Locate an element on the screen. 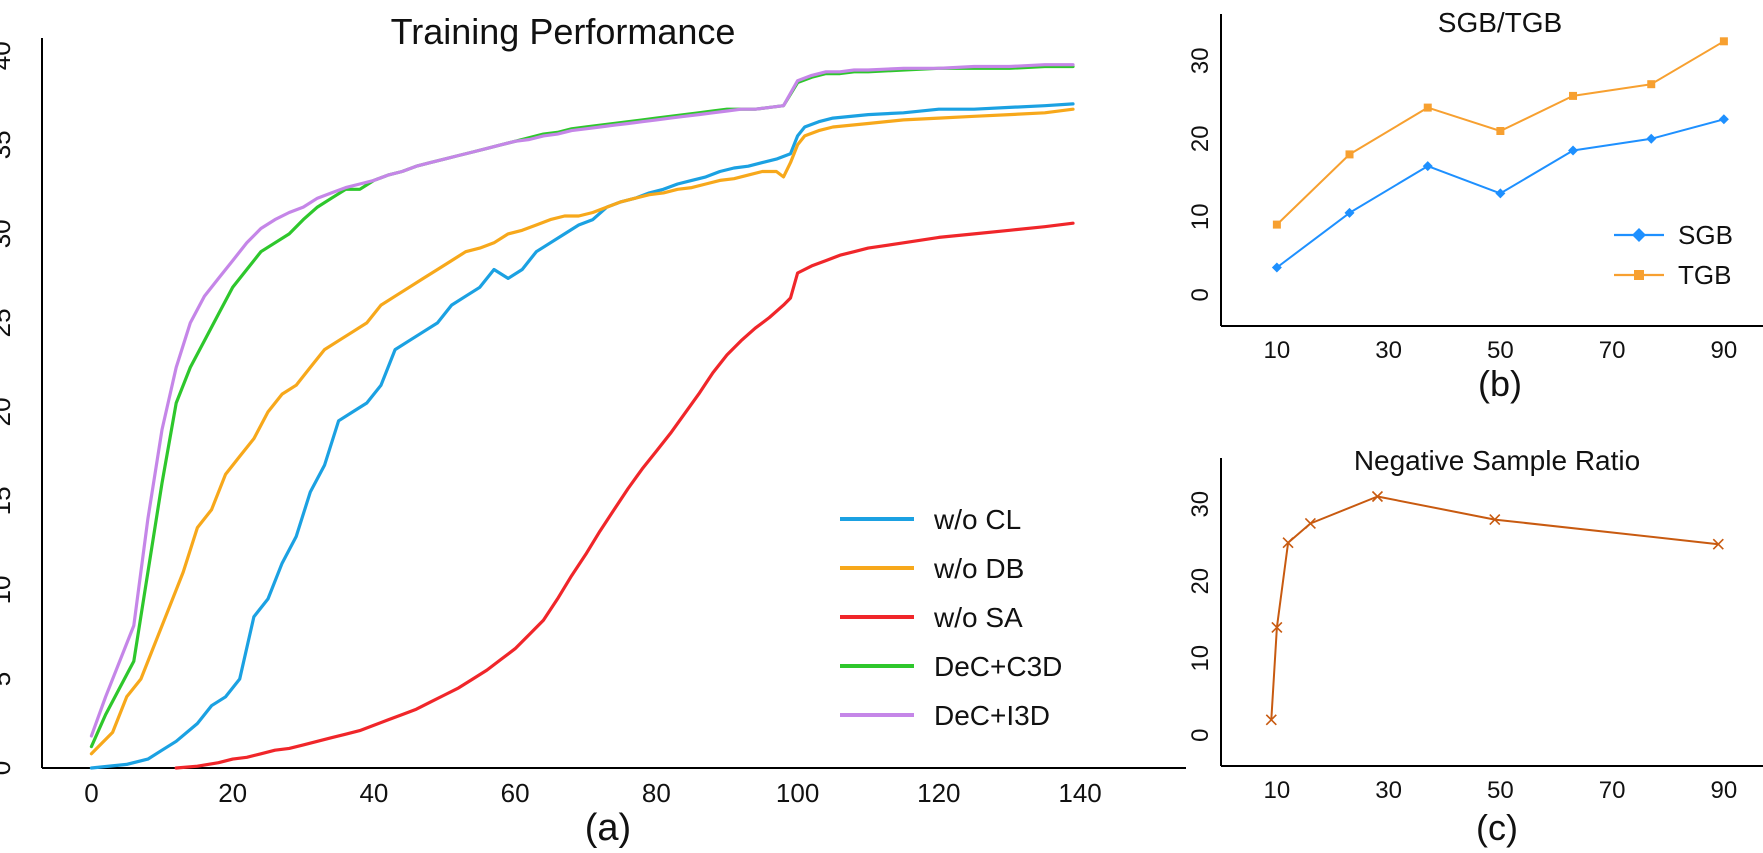 The width and height of the screenshot is (1763, 853). panel-c-x-tick-label: 50 is located at coordinates (1500, 790).